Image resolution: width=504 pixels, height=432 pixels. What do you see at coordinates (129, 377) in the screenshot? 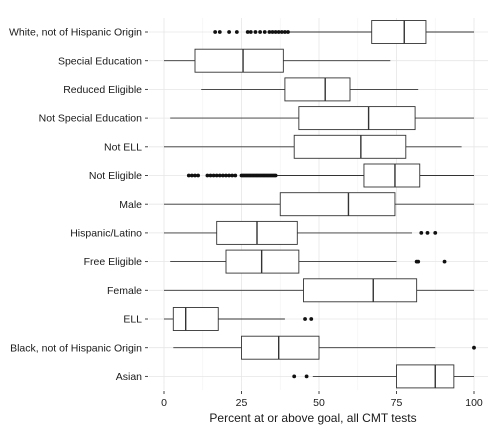
I see `category-label: Asian` at bounding box center [129, 377].